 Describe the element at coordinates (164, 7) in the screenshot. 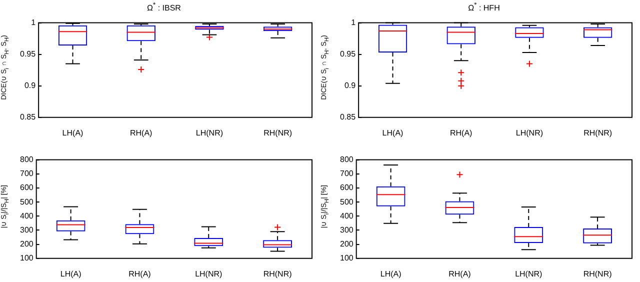

I see `chart-title: Ω$^{*}$ : IBSR` at that location.